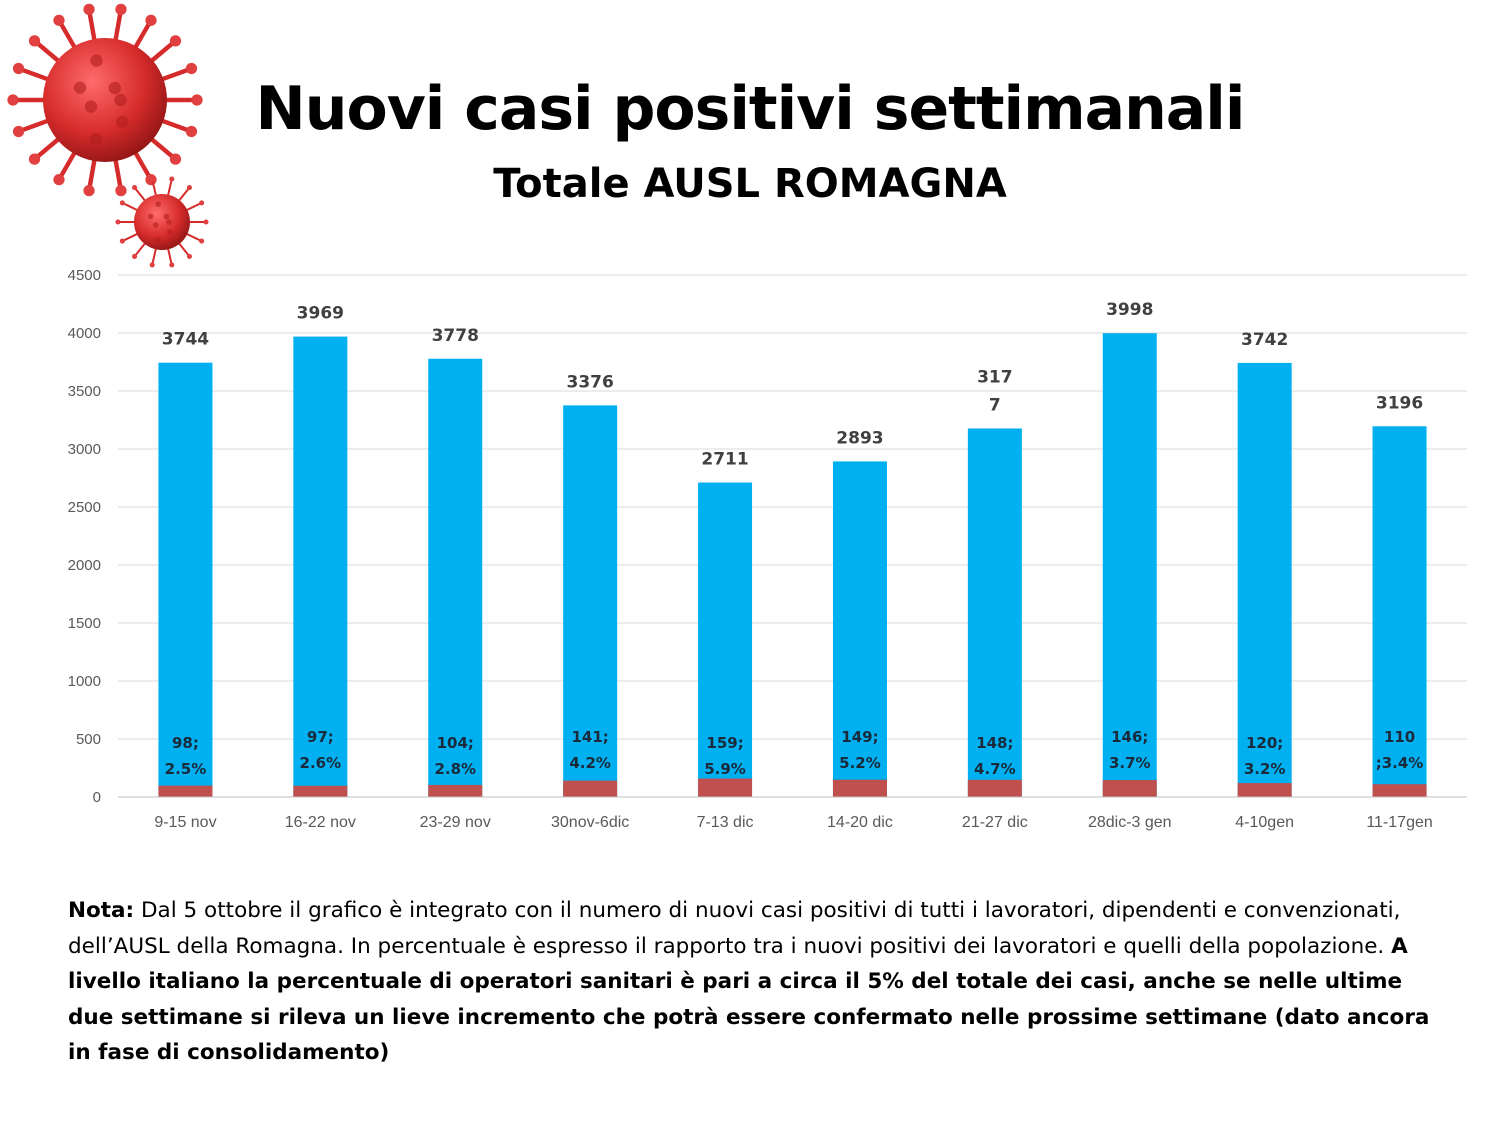 The height and width of the screenshot is (1125, 1500). Describe the element at coordinates (84, 565) in the screenshot. I see `y-tick-label: 2000` at that location.